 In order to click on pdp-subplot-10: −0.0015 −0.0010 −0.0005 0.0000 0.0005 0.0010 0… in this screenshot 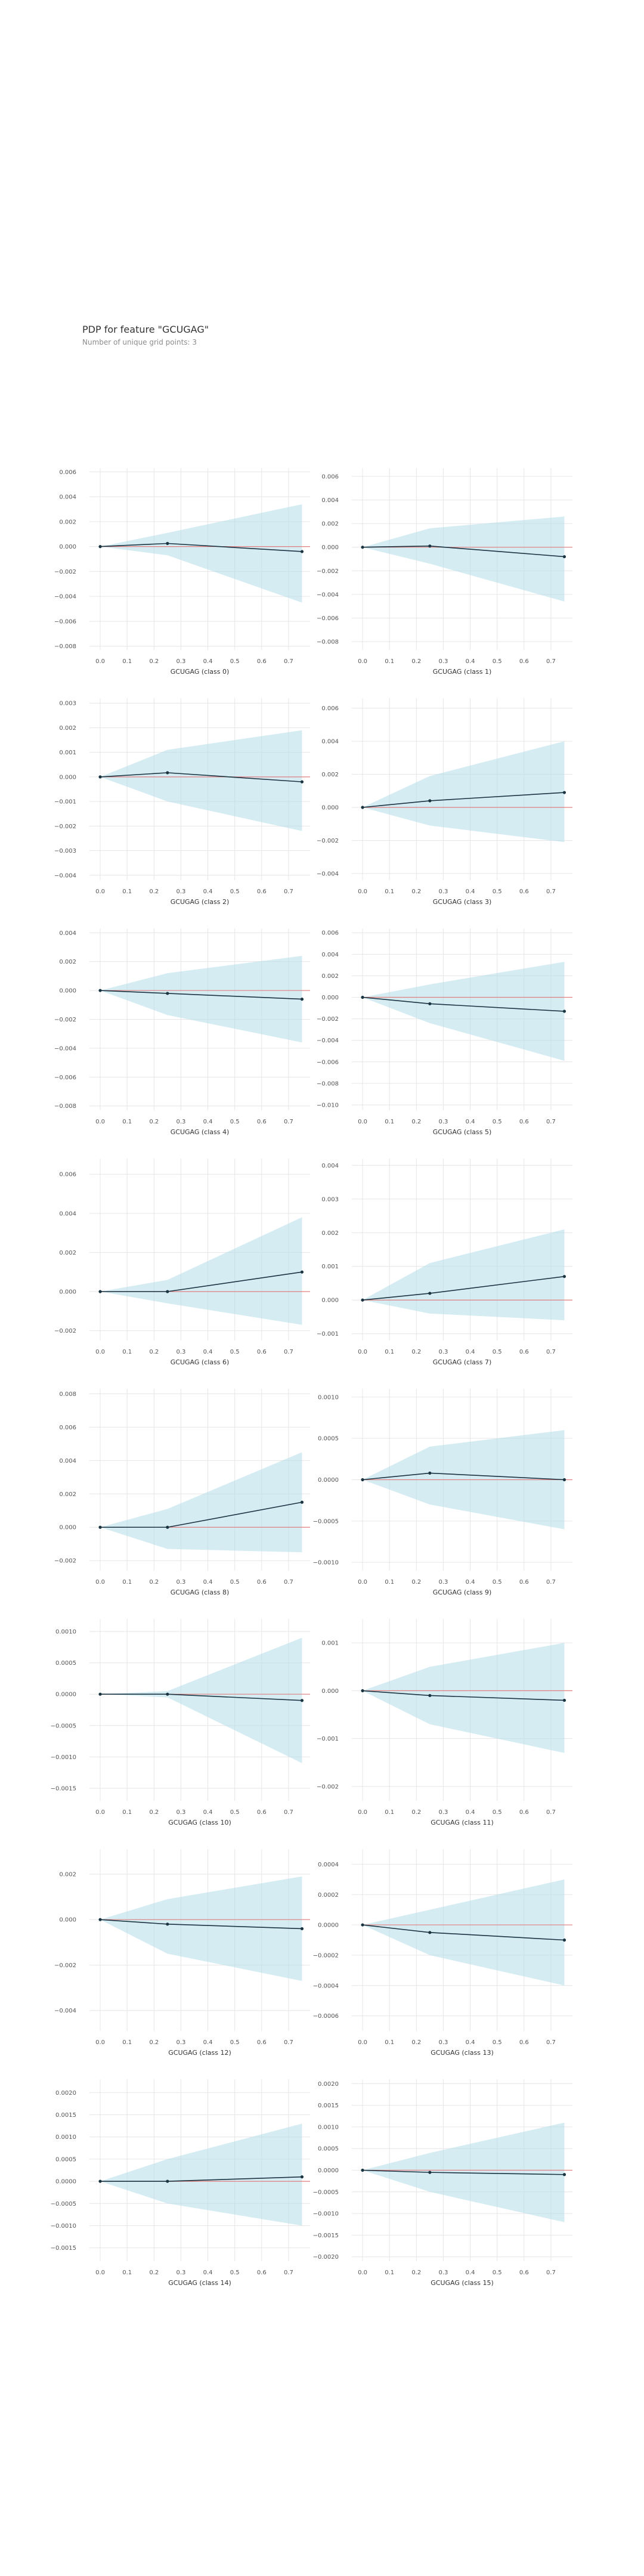, I will do `click(181, 1722)`.